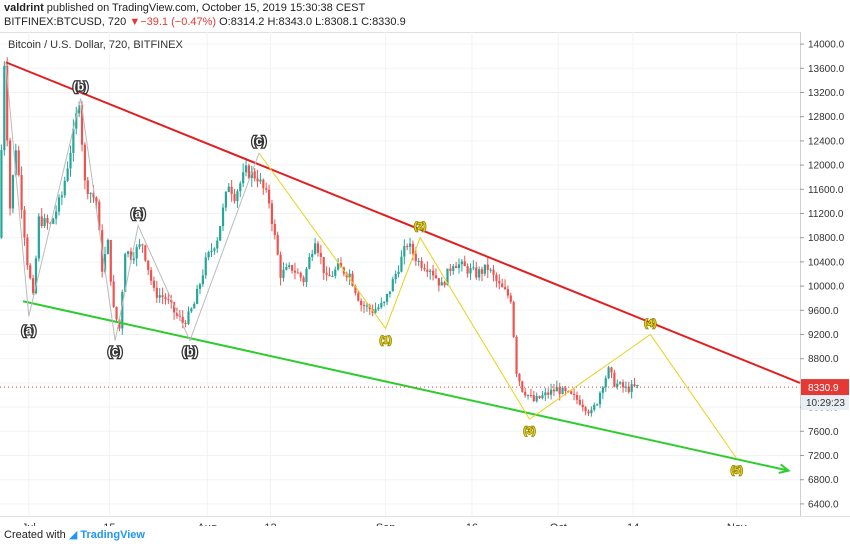 This screenshot has width=850, height=547. I want to click on time-tick-label: Nov, so click(737, 524).